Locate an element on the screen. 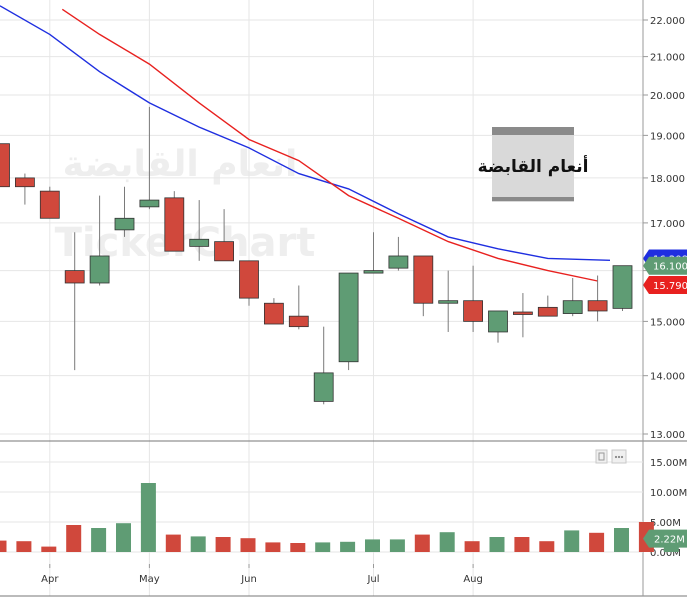  x-tick-label: Apr is located at coordinates (50, 579).